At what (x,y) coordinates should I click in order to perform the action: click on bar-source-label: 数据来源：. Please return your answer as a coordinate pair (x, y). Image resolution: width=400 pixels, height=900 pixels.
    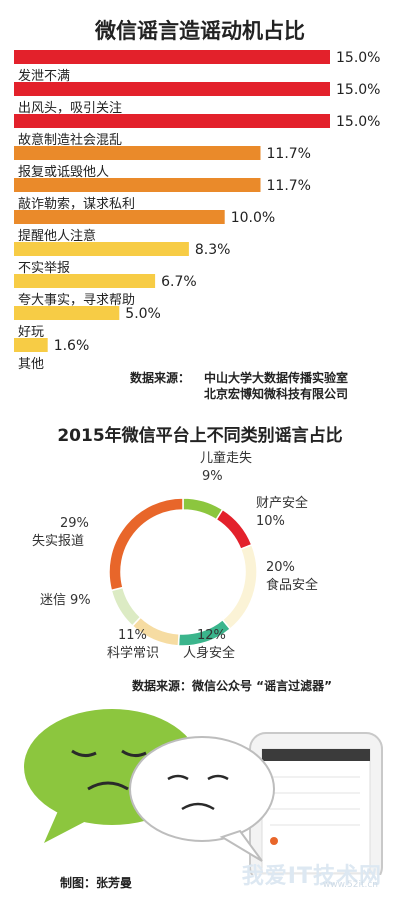
    Looking at the image, I should click on (160, 378).